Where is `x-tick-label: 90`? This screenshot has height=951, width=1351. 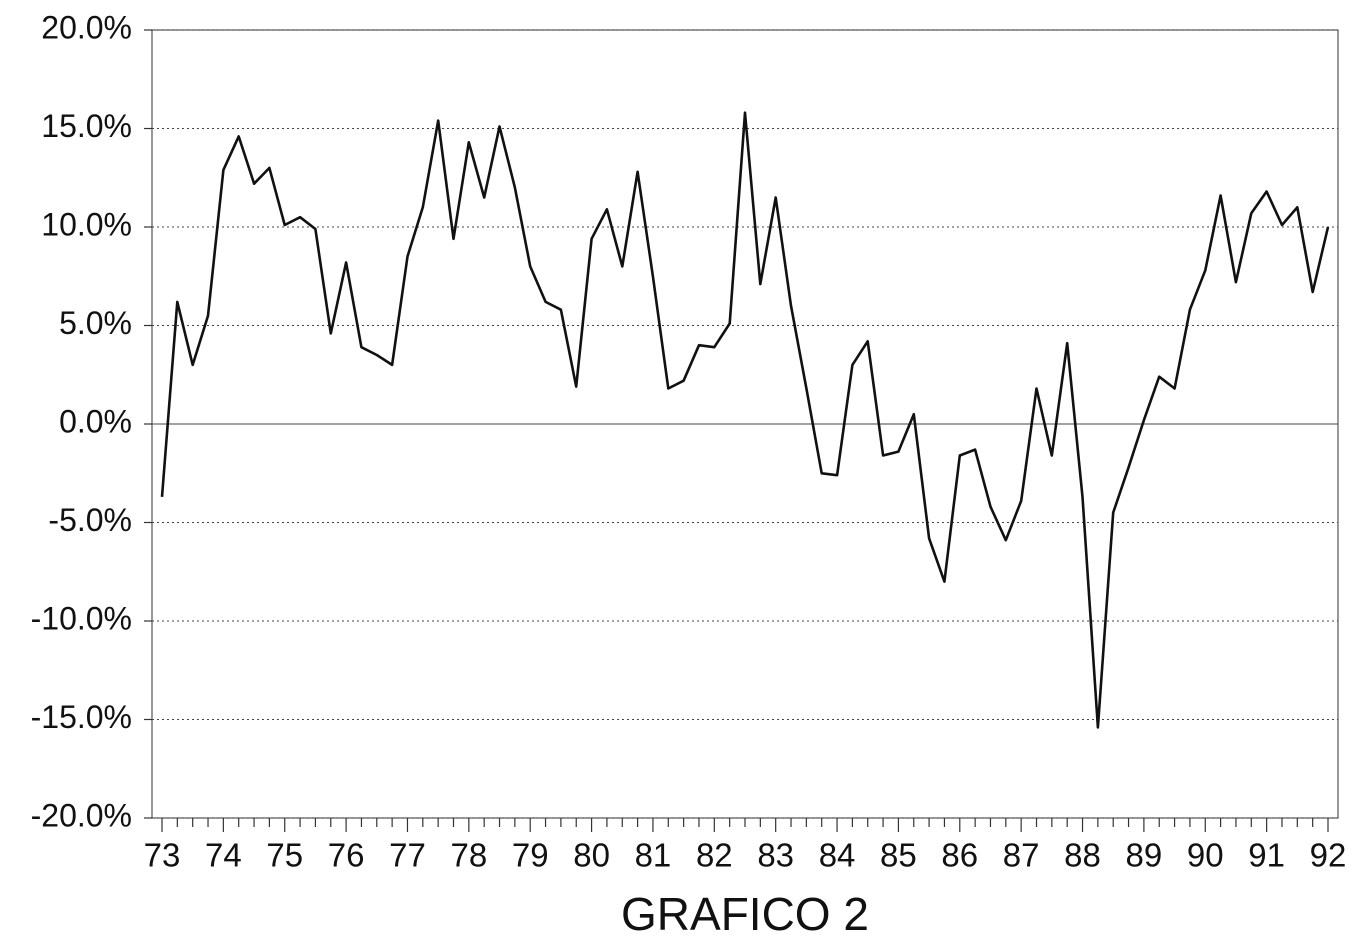 x-tick-label: 90 is located at coordinates (1205, 855).